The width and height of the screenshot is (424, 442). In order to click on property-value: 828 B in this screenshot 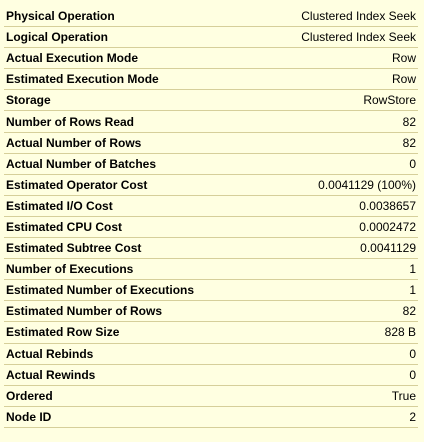, I will do `click(400, 332)`.